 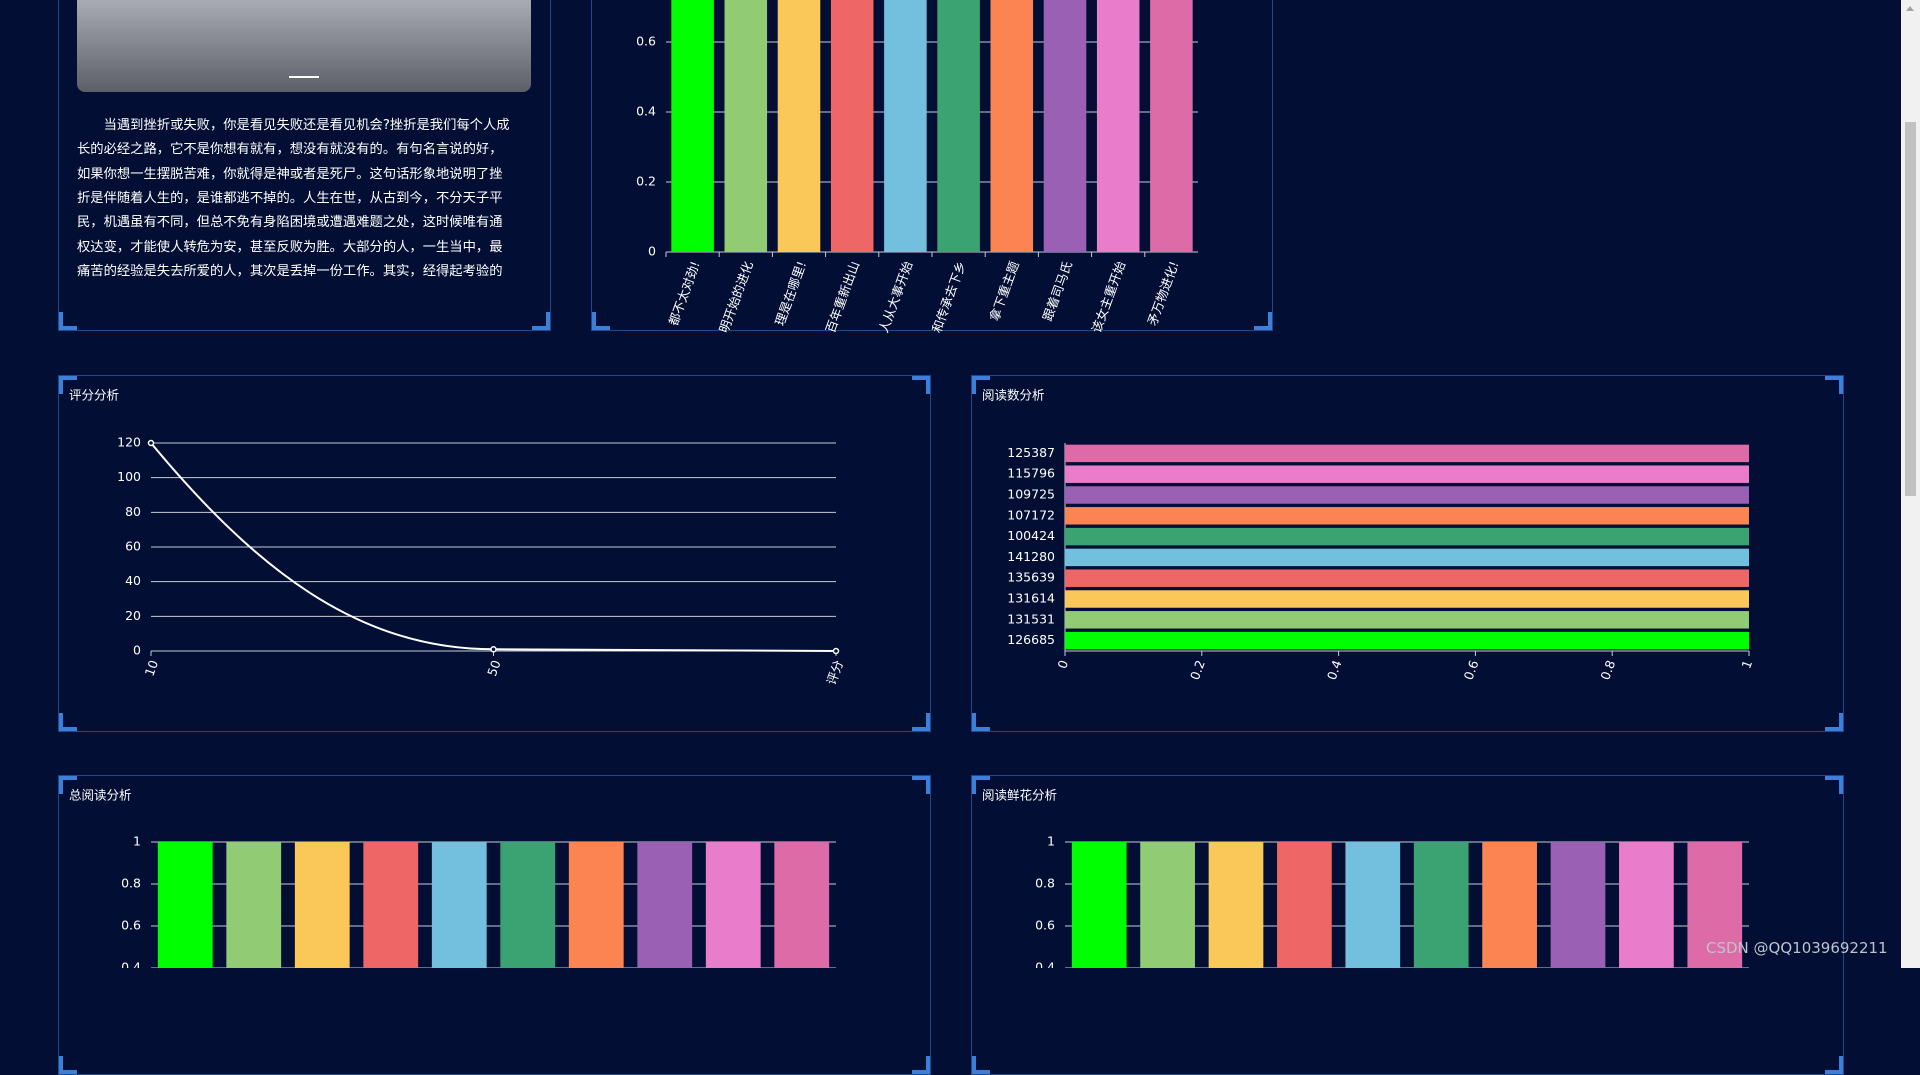 What do you see at coordinates (1031, 598) in the screenshot?
I see `y-tick-label: 131614` at bounding box center [1031, 598].